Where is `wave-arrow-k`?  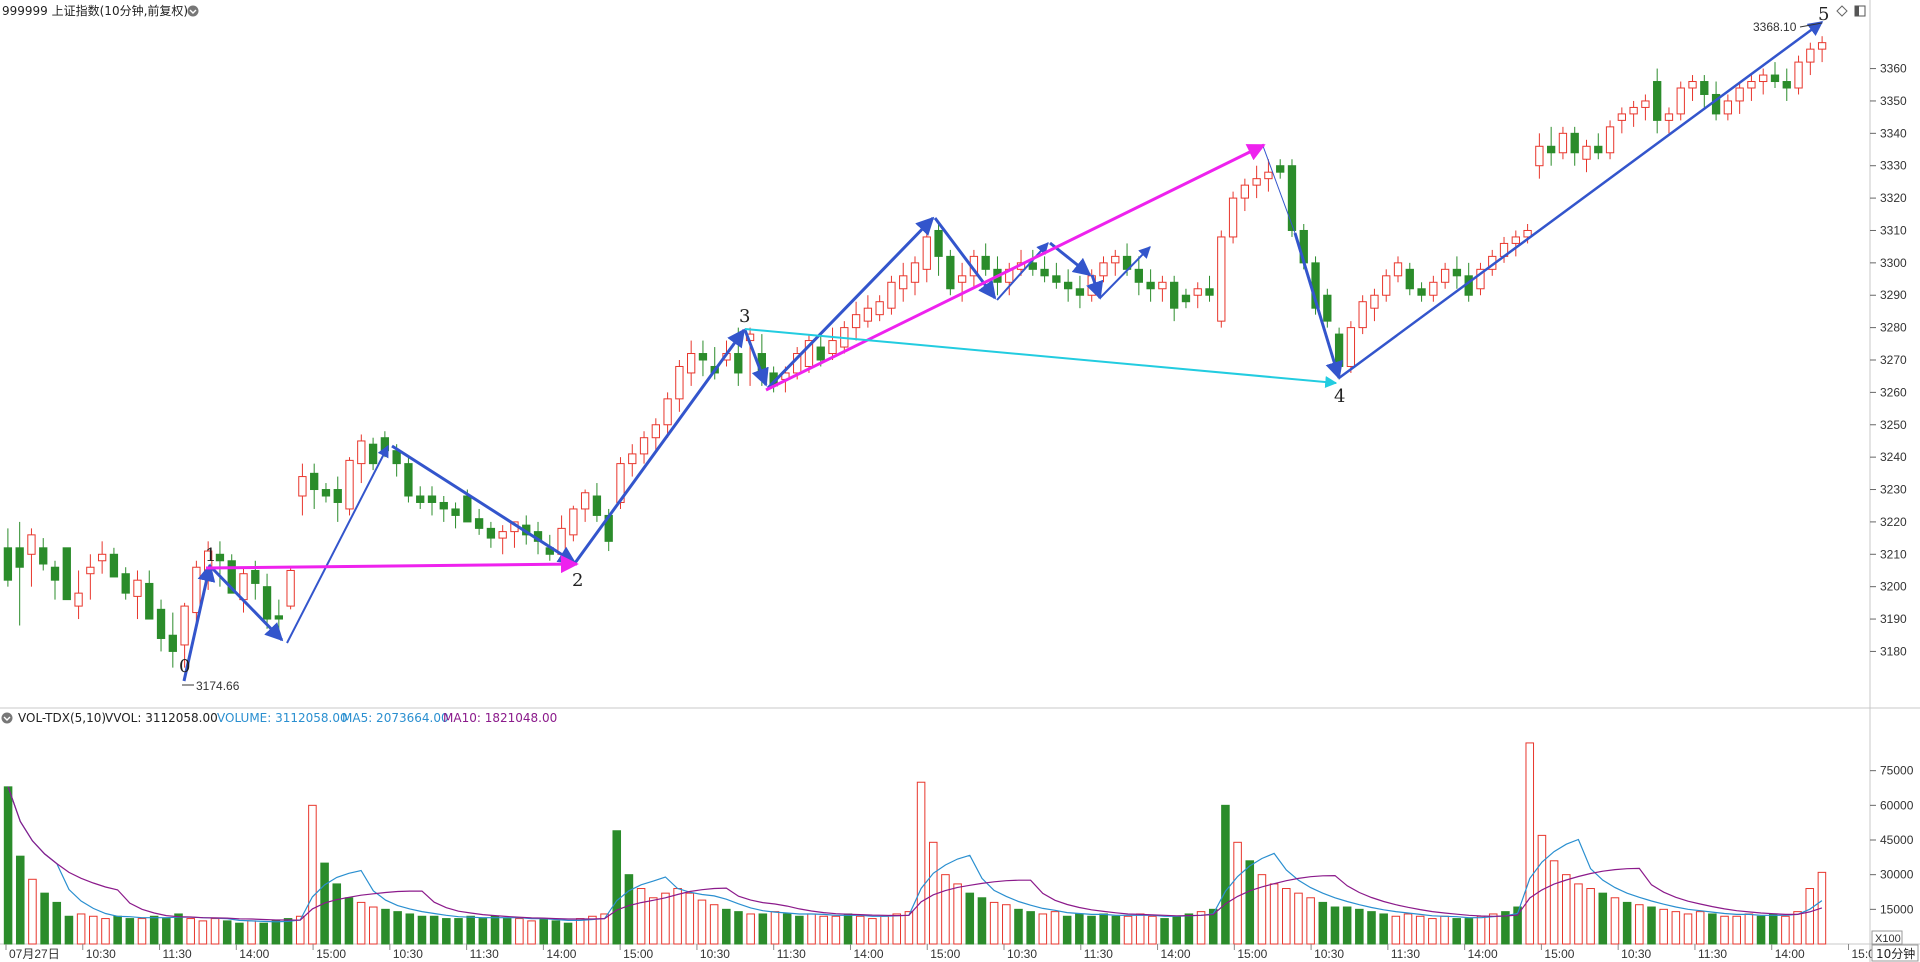 wave-arrow-k is located at coordinates (1279, 189).